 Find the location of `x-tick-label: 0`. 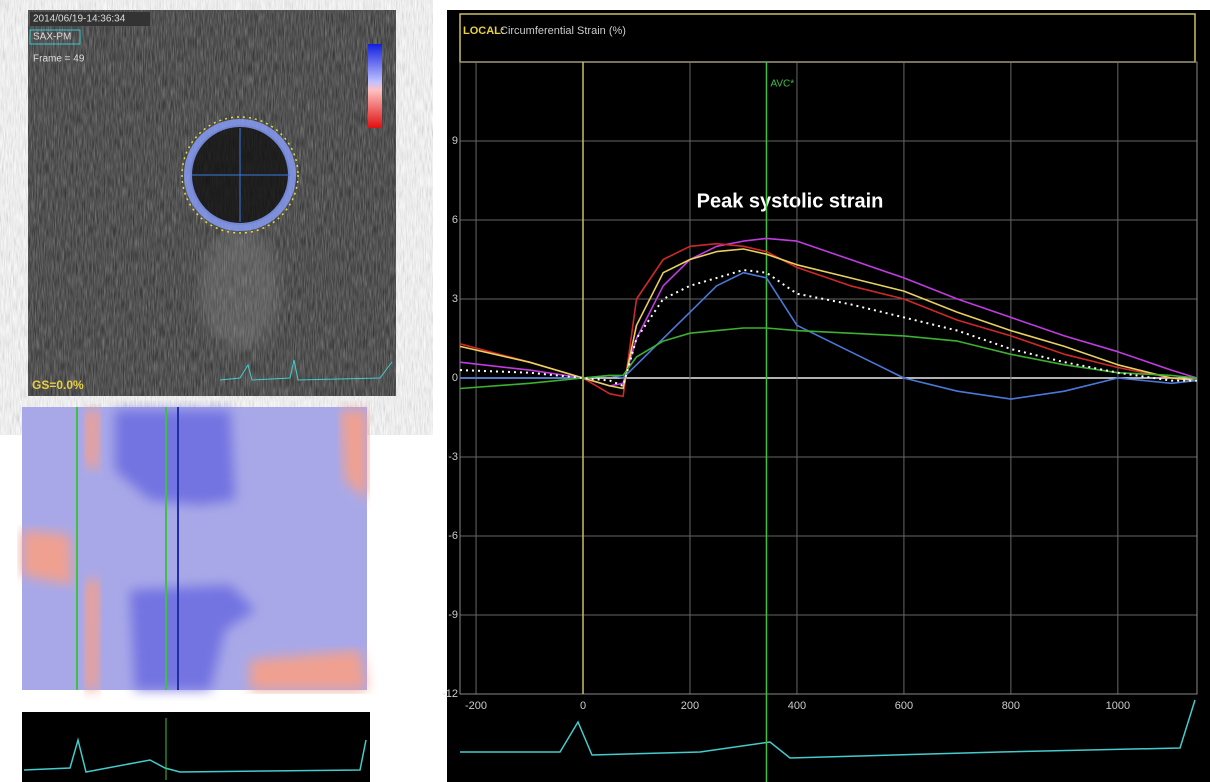

x-tick-label: 0 is located at coordinates (583, 706).